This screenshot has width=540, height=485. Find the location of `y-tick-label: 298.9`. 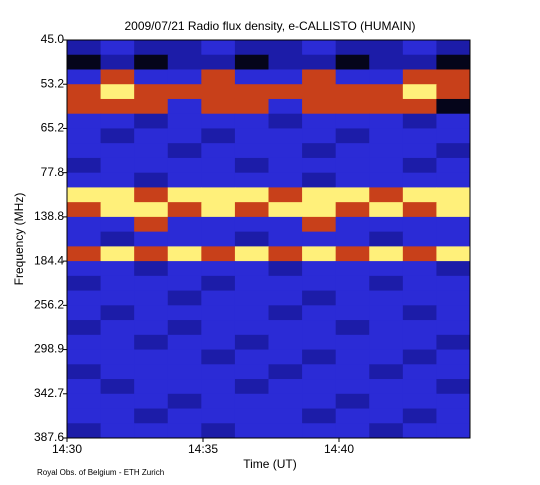

y-tick-label: 298.9 is located at coordinates (49, 349).